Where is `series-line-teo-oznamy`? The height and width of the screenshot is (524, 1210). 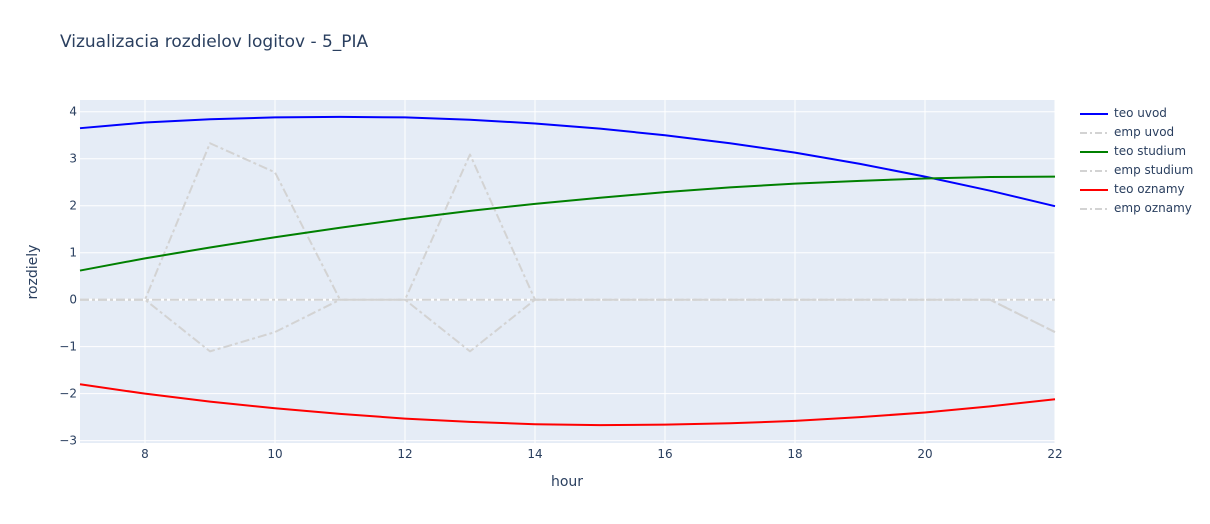 series-line-teo-oznamy is located at coordinates (567, 405).